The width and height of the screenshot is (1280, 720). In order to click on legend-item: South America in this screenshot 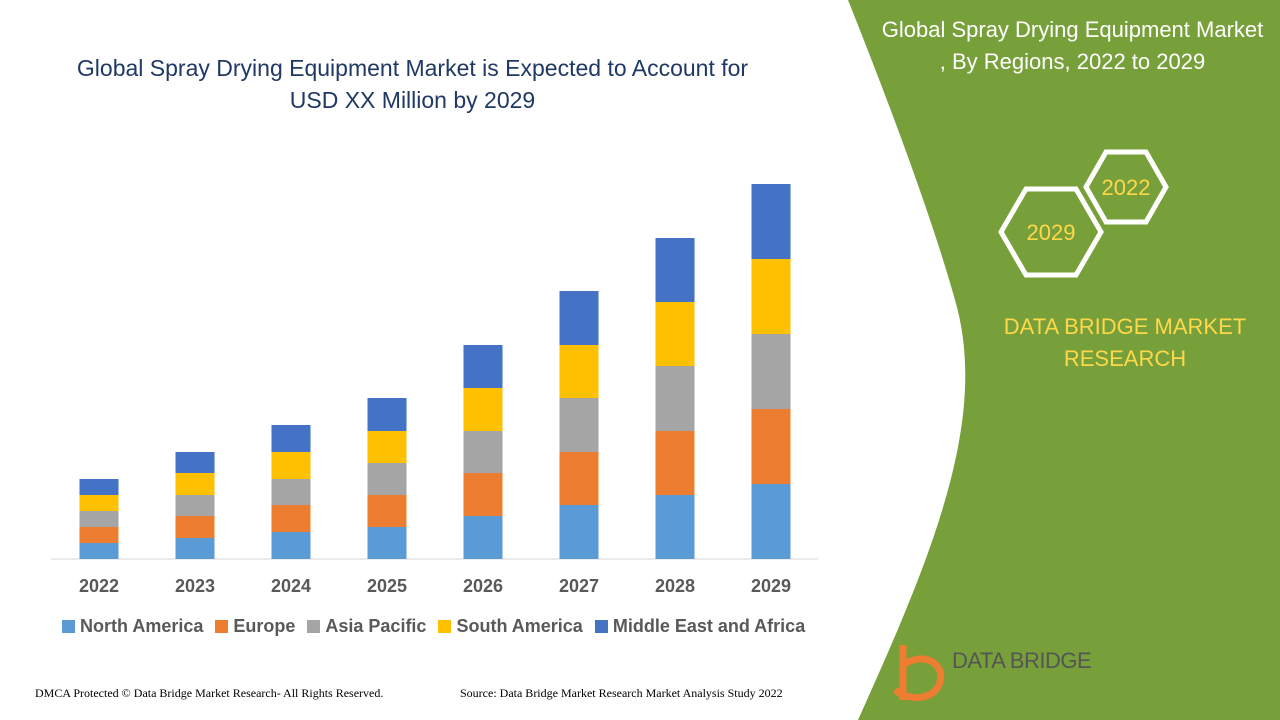, I will do `click(510, 626)`.